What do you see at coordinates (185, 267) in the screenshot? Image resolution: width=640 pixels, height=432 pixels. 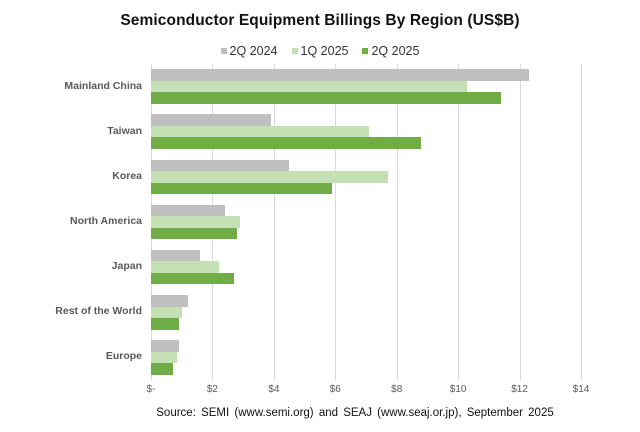 I see `bar-japan-1q-2025` at bounding box center [185, 267].